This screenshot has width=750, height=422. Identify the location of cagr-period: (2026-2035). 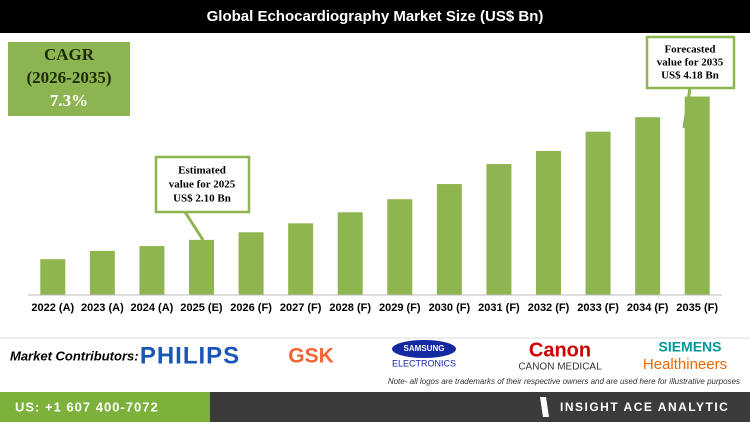
(69, 77).